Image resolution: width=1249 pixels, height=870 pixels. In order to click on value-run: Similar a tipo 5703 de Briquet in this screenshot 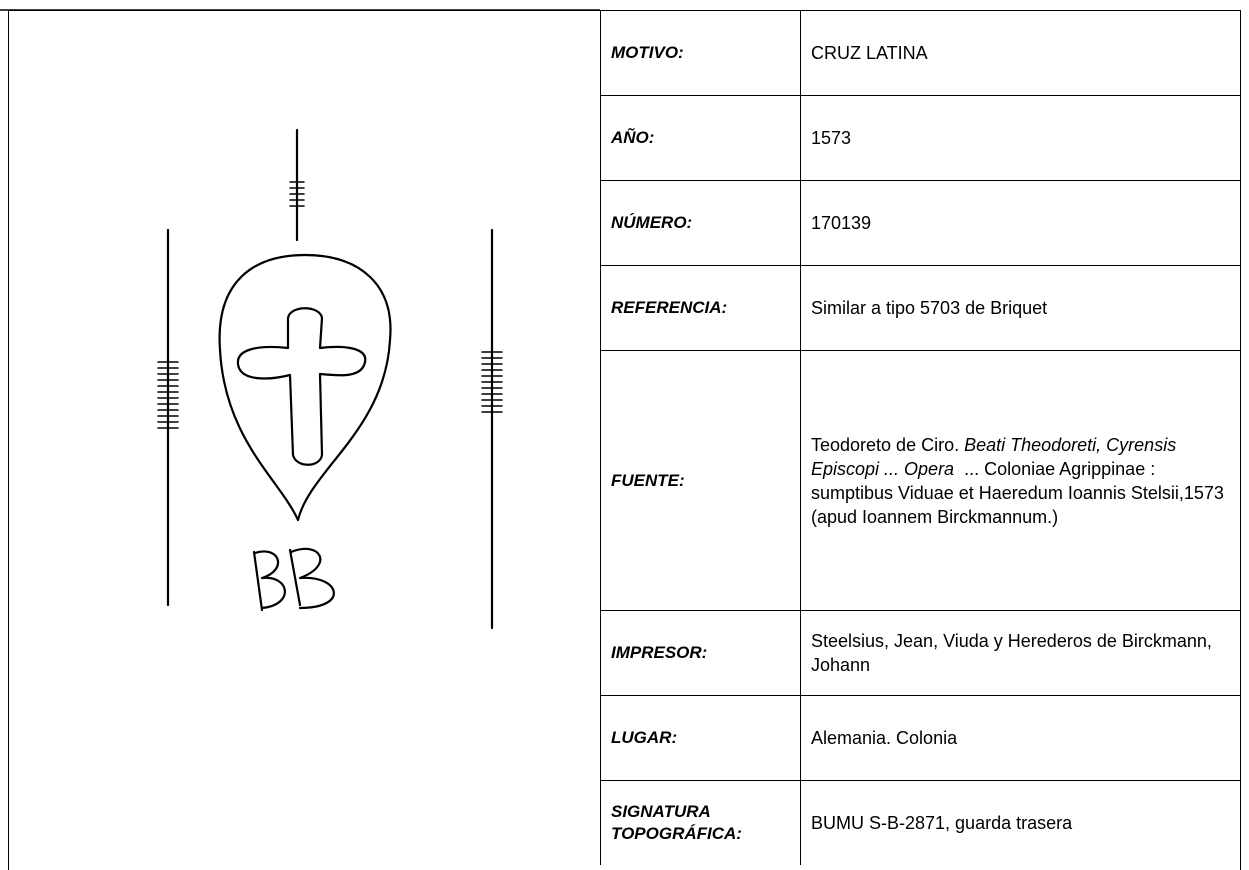, I will do `click(929, 308)`.